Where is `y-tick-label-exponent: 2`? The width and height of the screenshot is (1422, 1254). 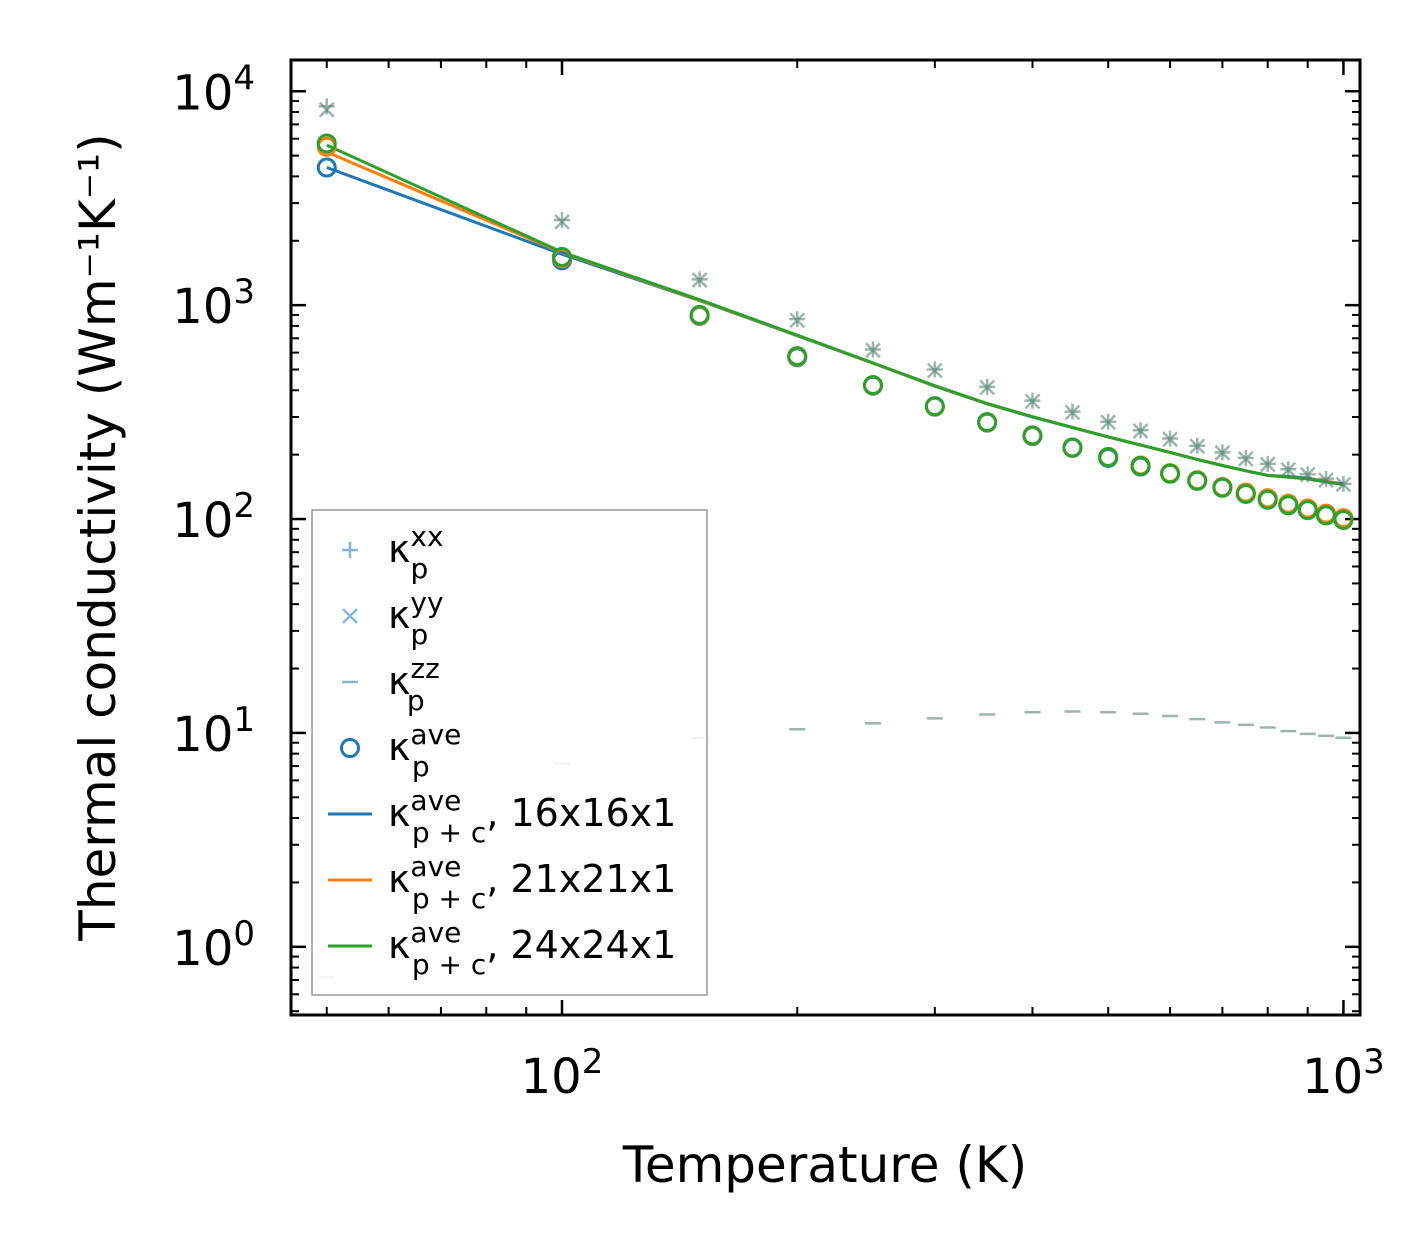 y-tick-label-exponent: 2 is located at coordinates (244, 506).